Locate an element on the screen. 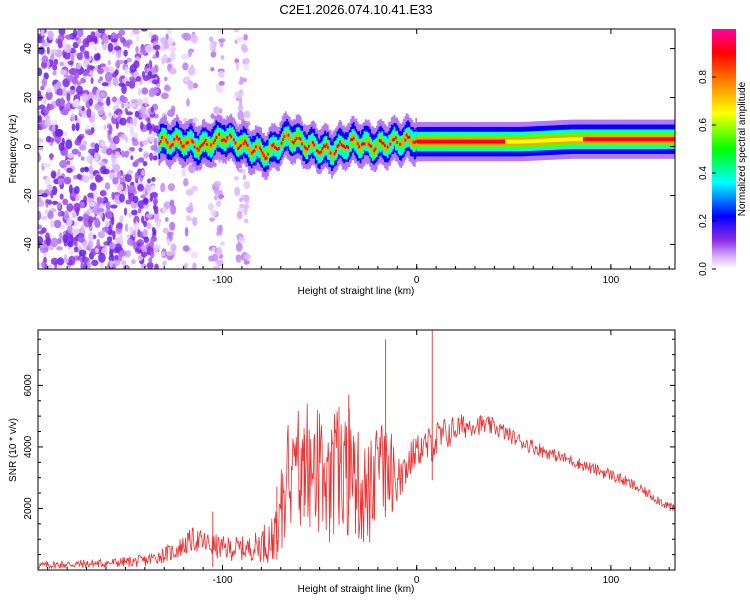 This screenshot has height=600, width=750. y-tick-label: -20 is located at coordinates (28, 195).